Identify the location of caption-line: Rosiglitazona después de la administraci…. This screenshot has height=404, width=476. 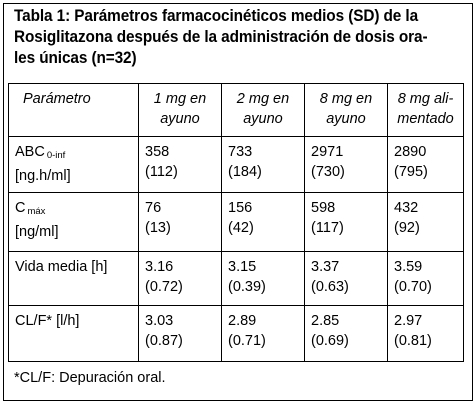
(221, 37).